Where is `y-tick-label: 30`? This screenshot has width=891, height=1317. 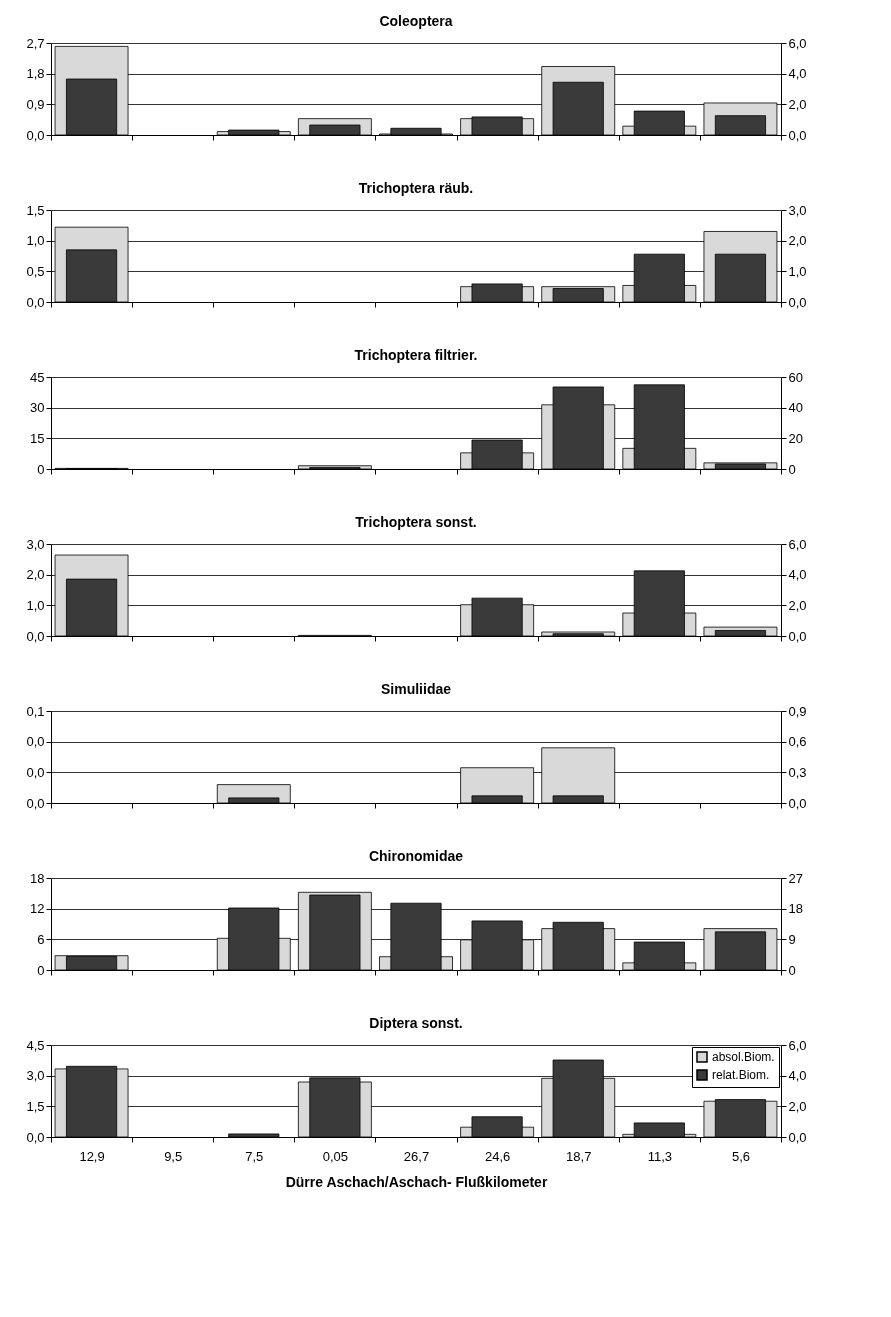
y-tick-label: 30 is located at coordinates (37, 408).